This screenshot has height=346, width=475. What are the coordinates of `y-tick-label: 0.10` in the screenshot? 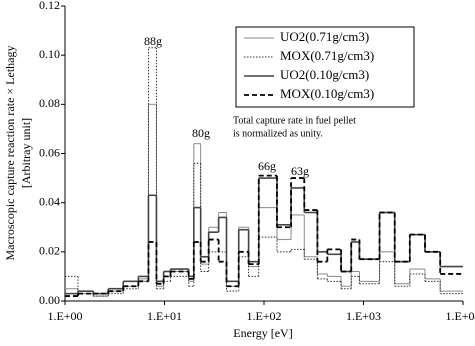 It's located at (49, 54).